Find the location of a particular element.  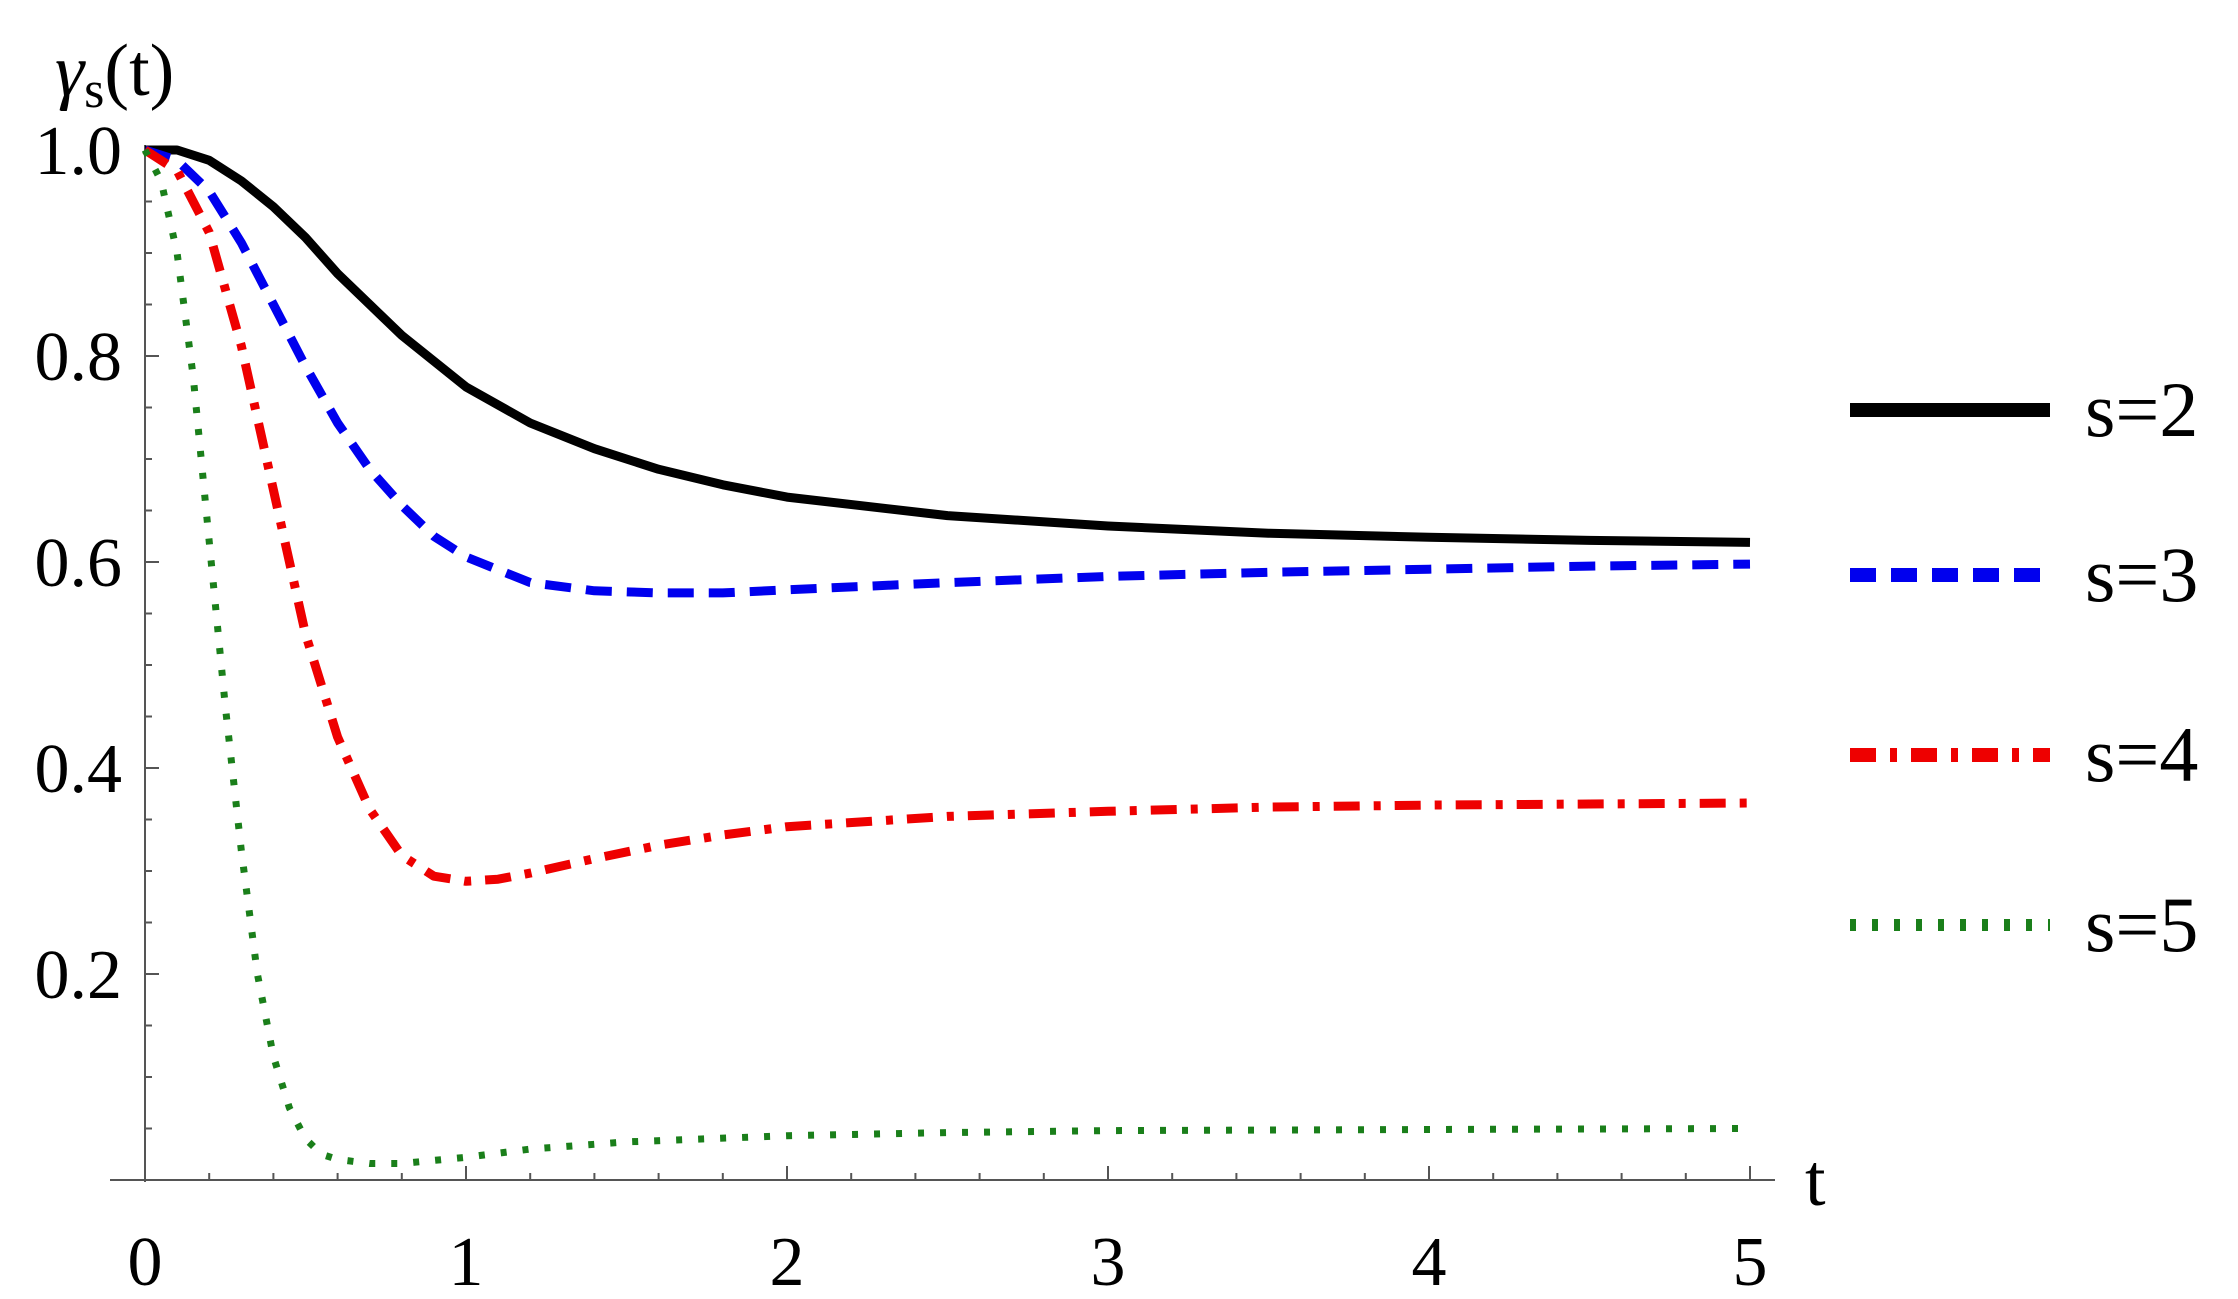

legend-label-1: s=2 is located at coordinates (2141, 409).